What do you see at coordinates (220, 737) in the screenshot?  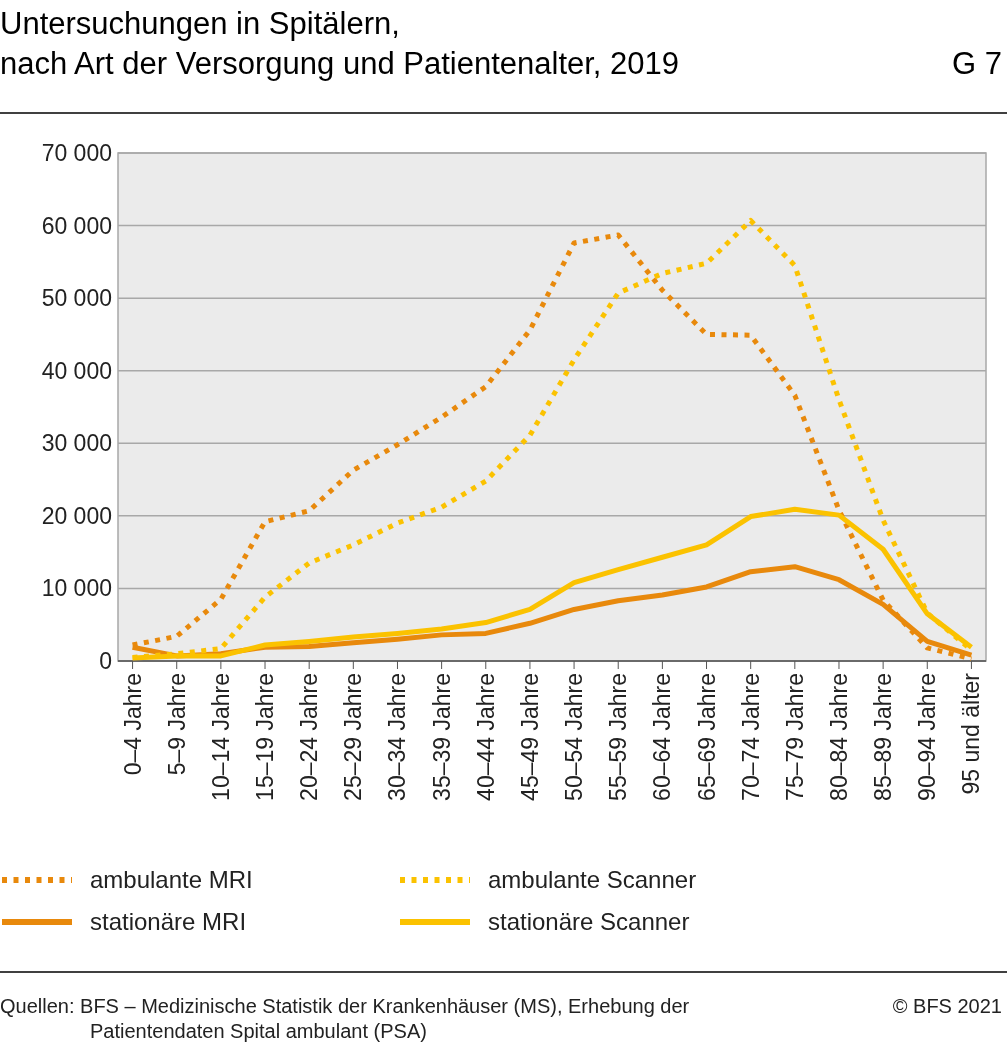 I see `x-tick-label: 10–14 Jahre` at bounding box center [220, 737].